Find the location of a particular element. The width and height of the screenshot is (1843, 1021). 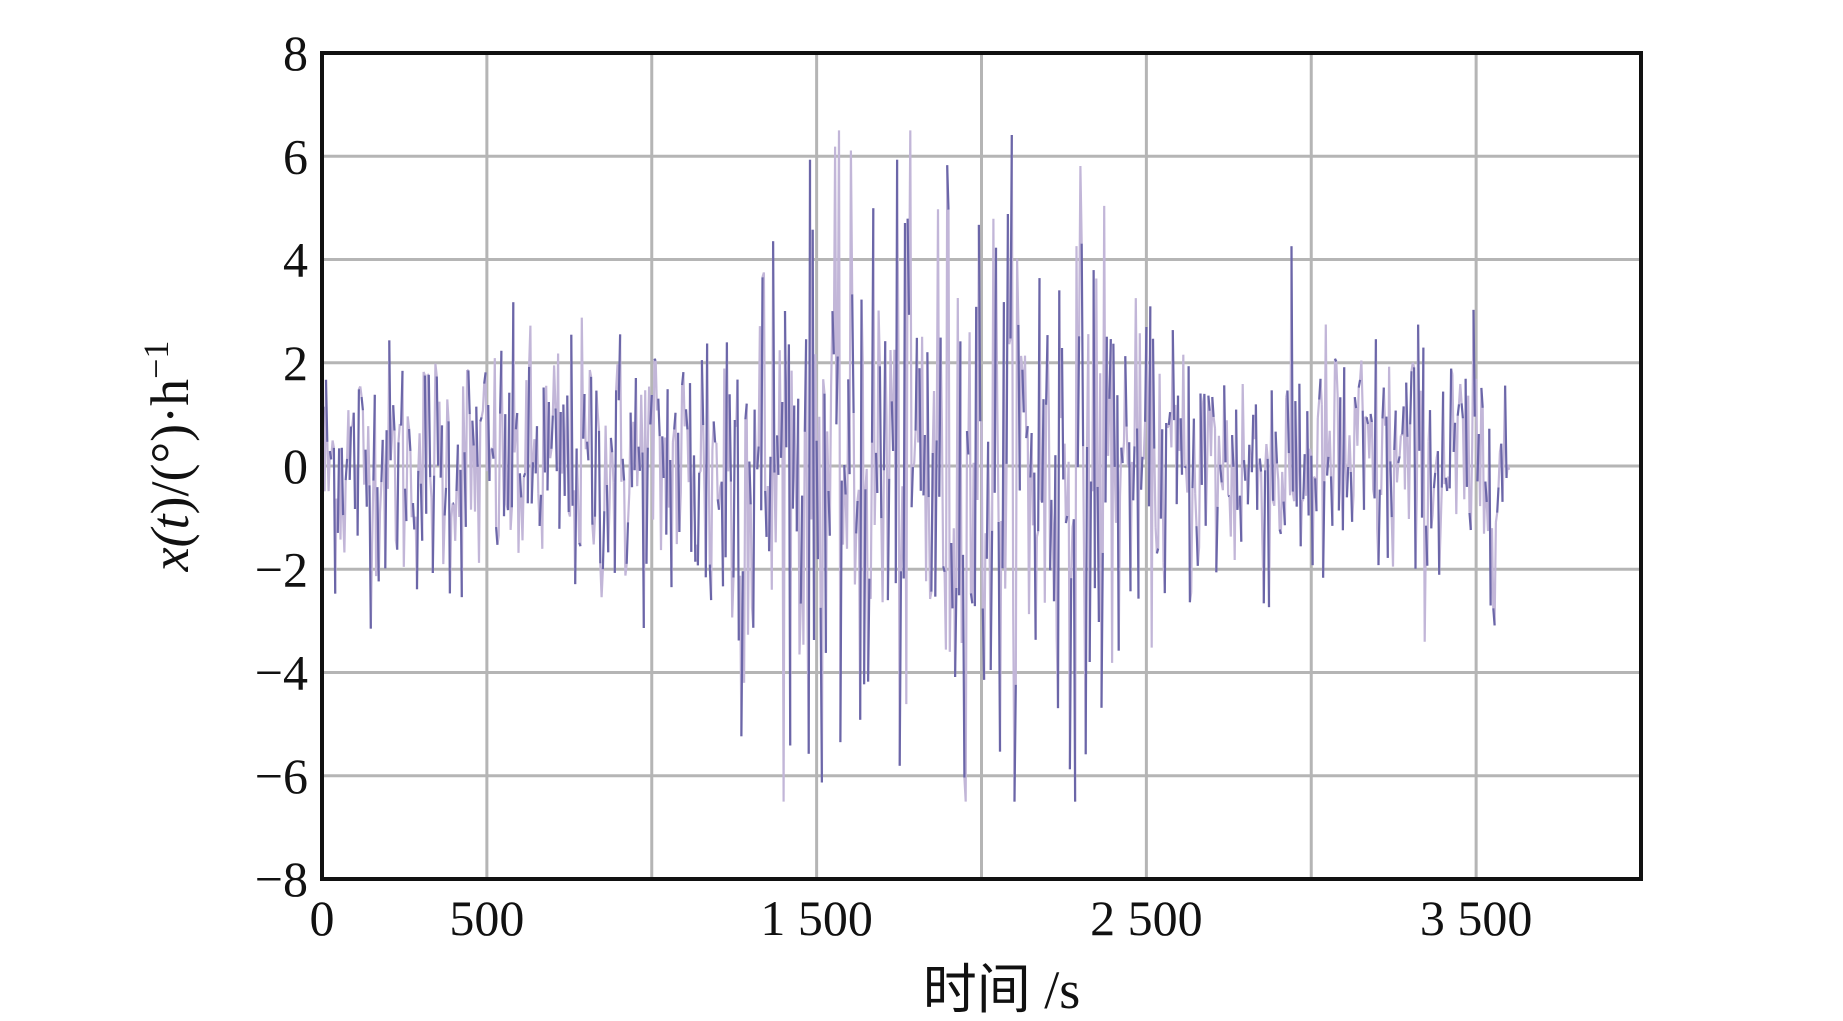

y-tick-label: −6 is located at coordinates (281, 776).